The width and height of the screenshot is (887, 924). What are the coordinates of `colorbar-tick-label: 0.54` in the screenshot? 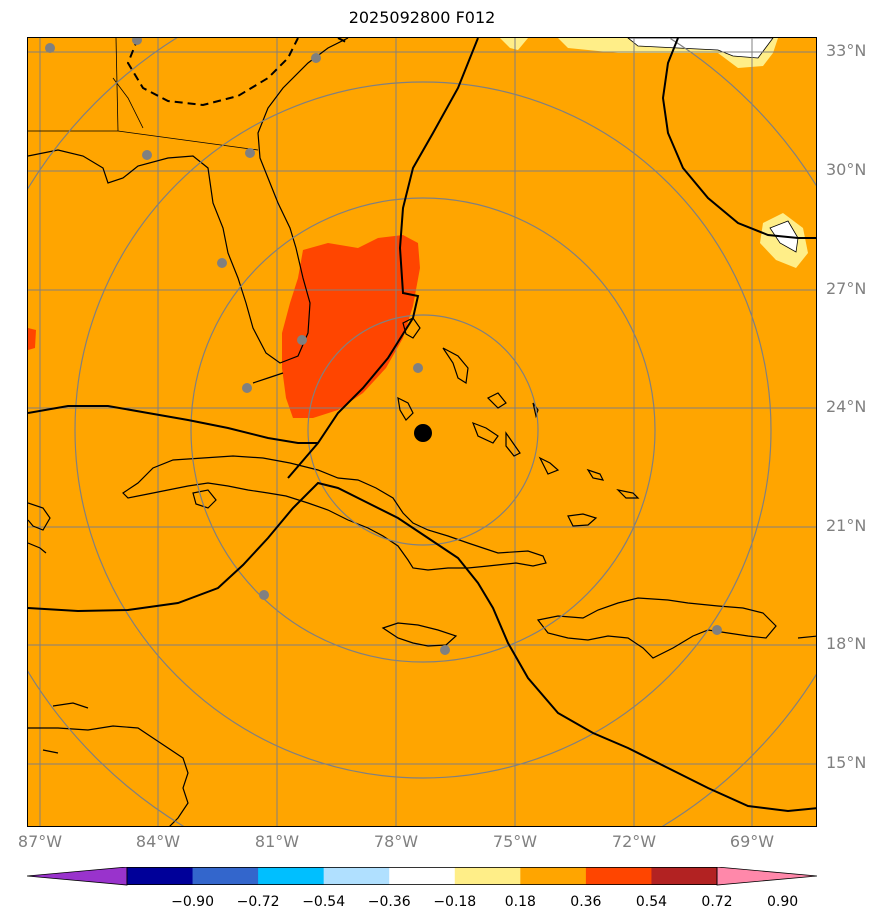 It's located at (651, 902).